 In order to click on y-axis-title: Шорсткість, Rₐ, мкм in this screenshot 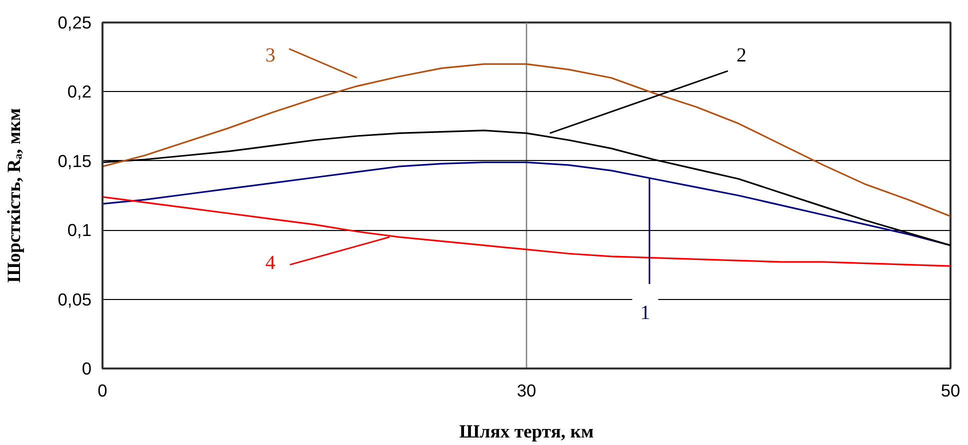, I will do `click(14, 195)`.